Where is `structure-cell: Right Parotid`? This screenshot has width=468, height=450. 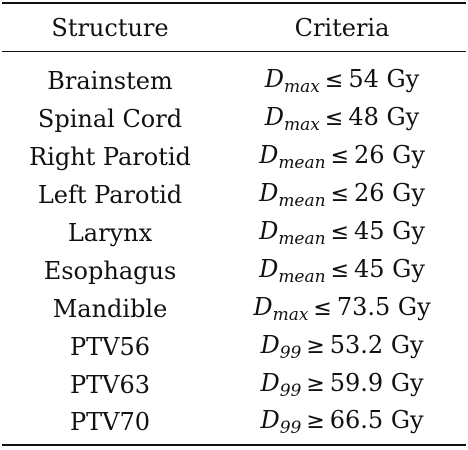 structure-cell: Right Parotid is located at coordinates (110, 157).